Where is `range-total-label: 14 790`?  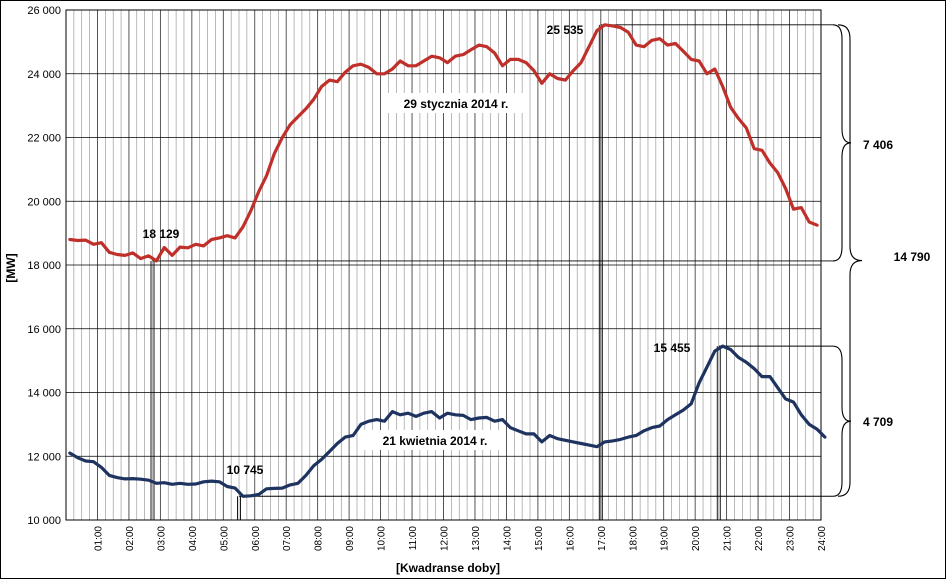 range-total-label: 14 790 is located at coordinates (912, 257).